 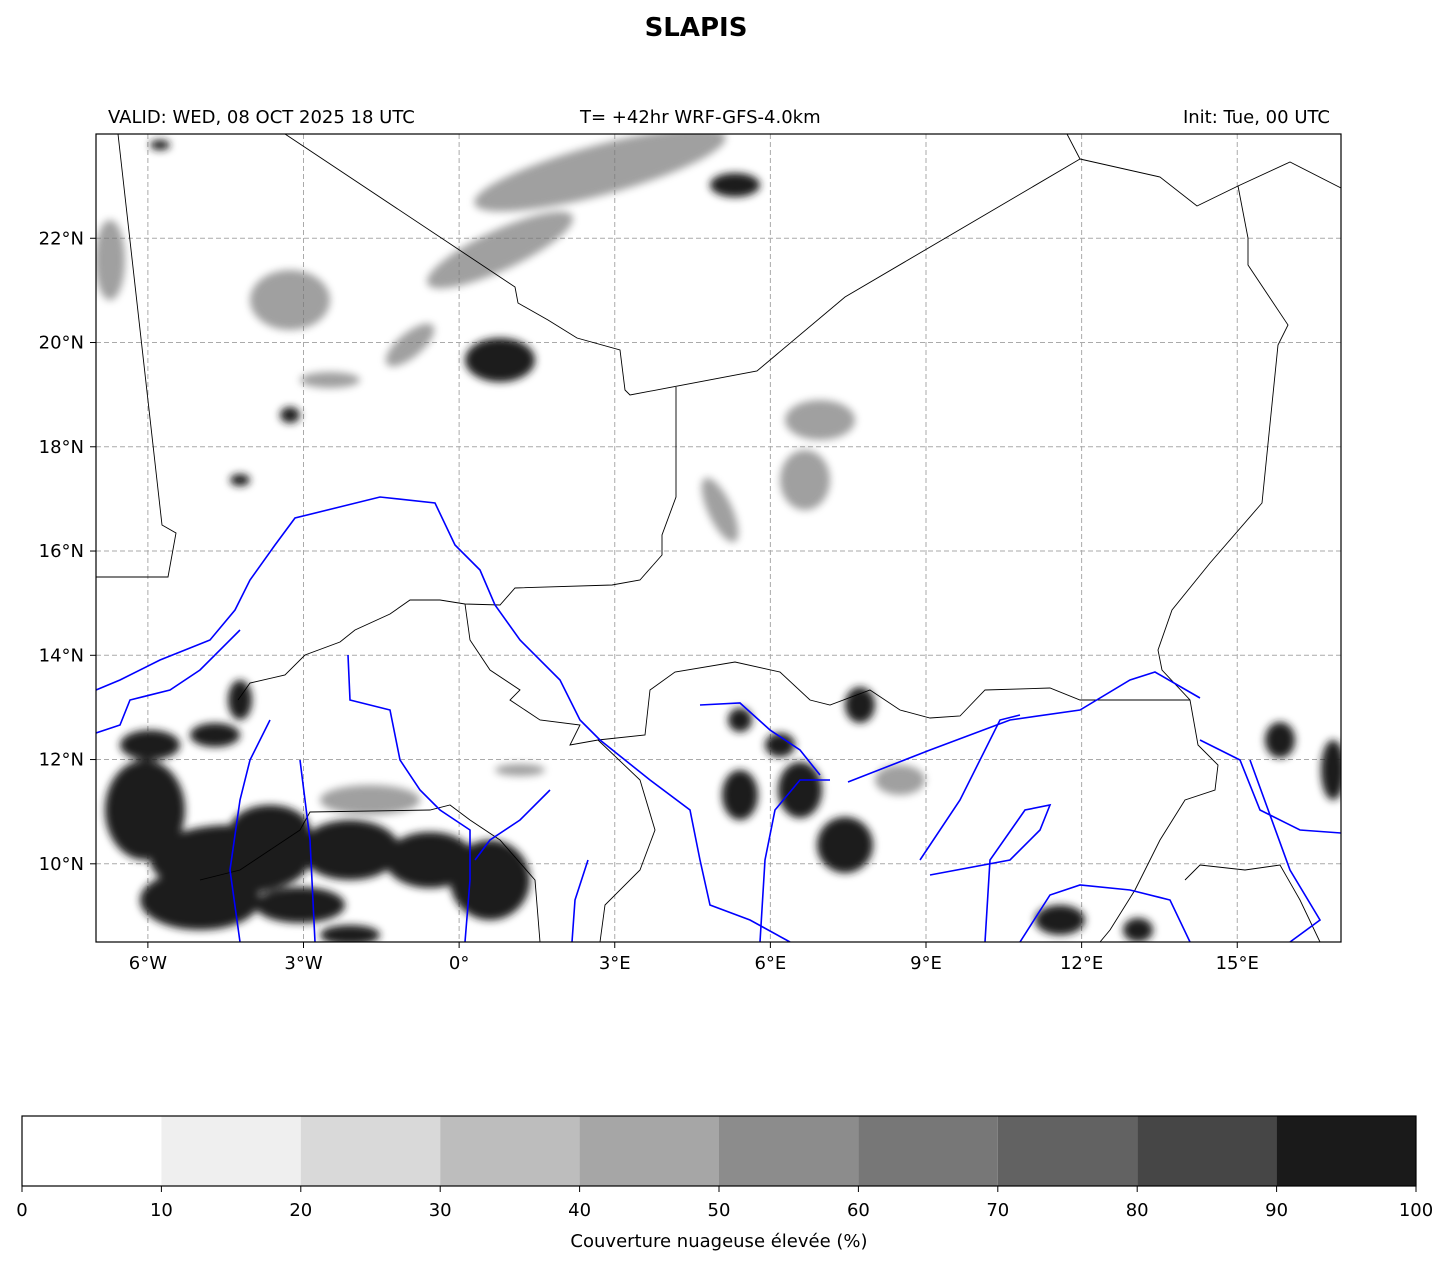 What do you see at coordinates (770, 963) in the screenshot?
I see `x-tick-label: 6°E` at bounding box center [770, 963].